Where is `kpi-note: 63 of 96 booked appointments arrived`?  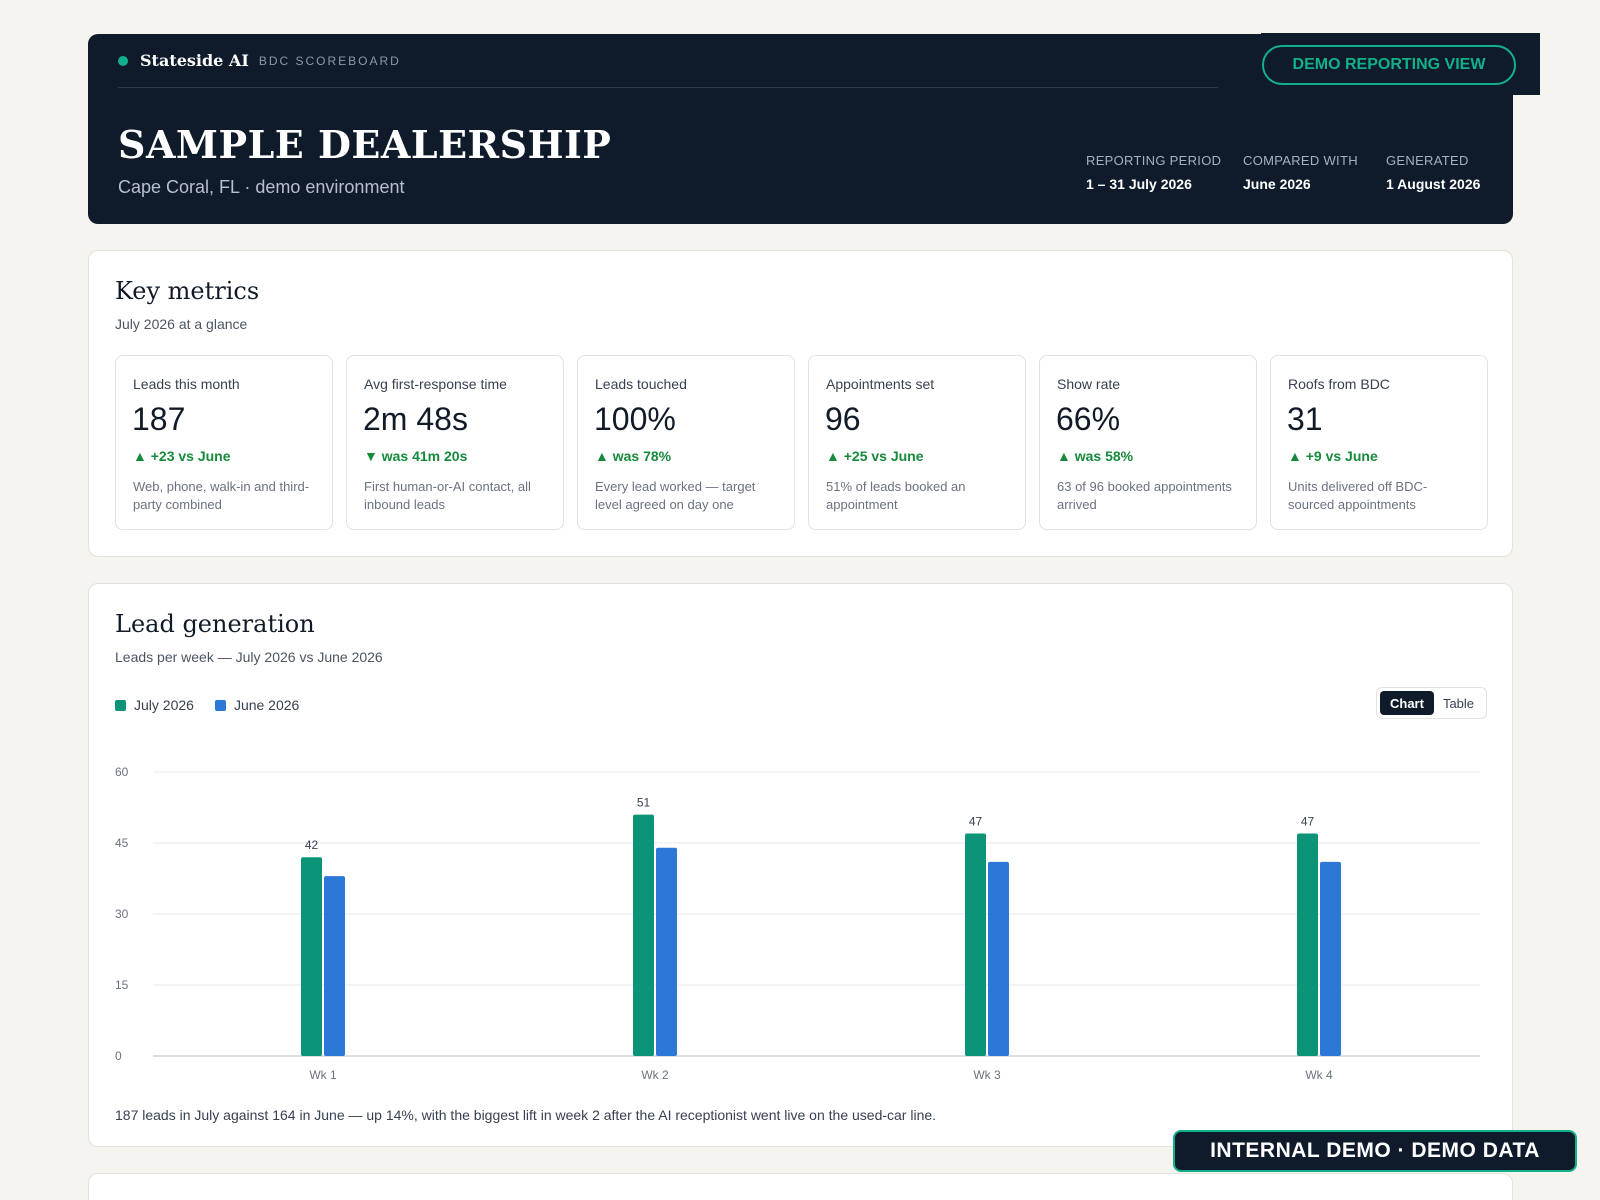 kpi-note: 63 of 96 booked appointments arrived is located at coordinates (1144, 495).